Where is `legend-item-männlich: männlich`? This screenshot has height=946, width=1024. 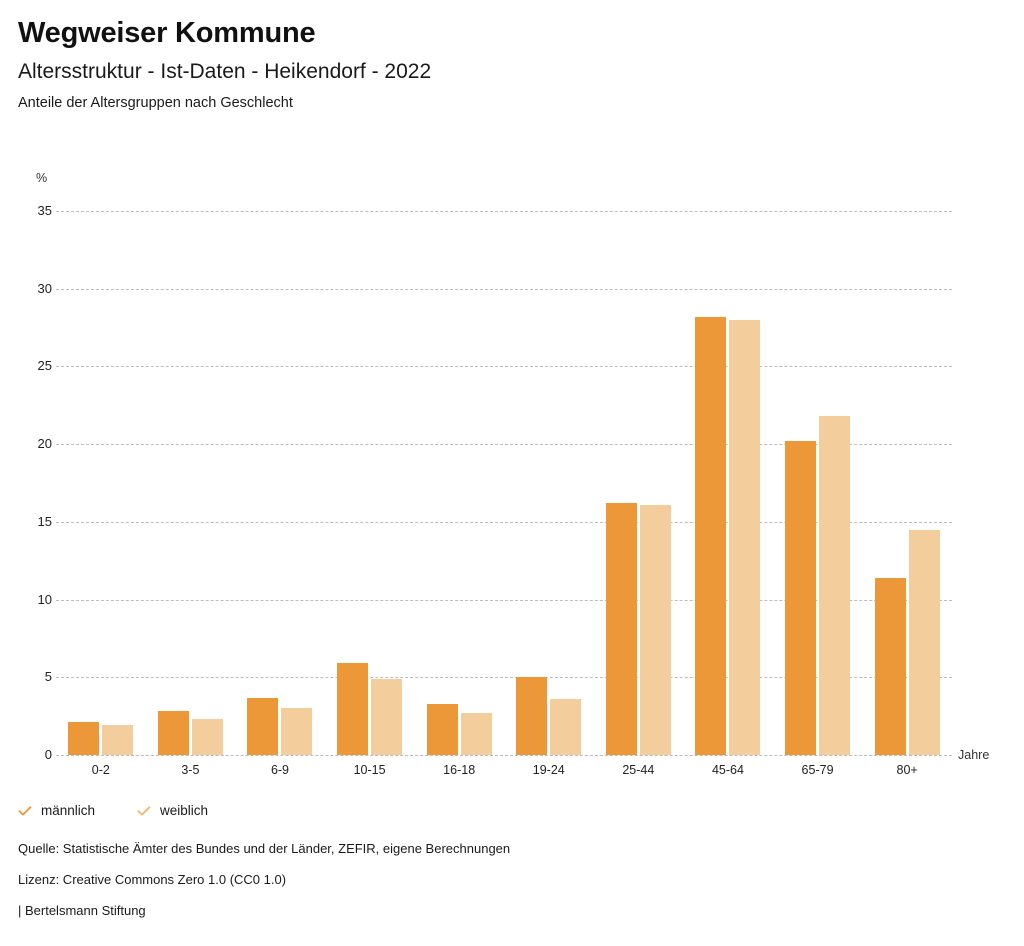 legend-item-männlich: männlich is located at coordinates (56, 810).